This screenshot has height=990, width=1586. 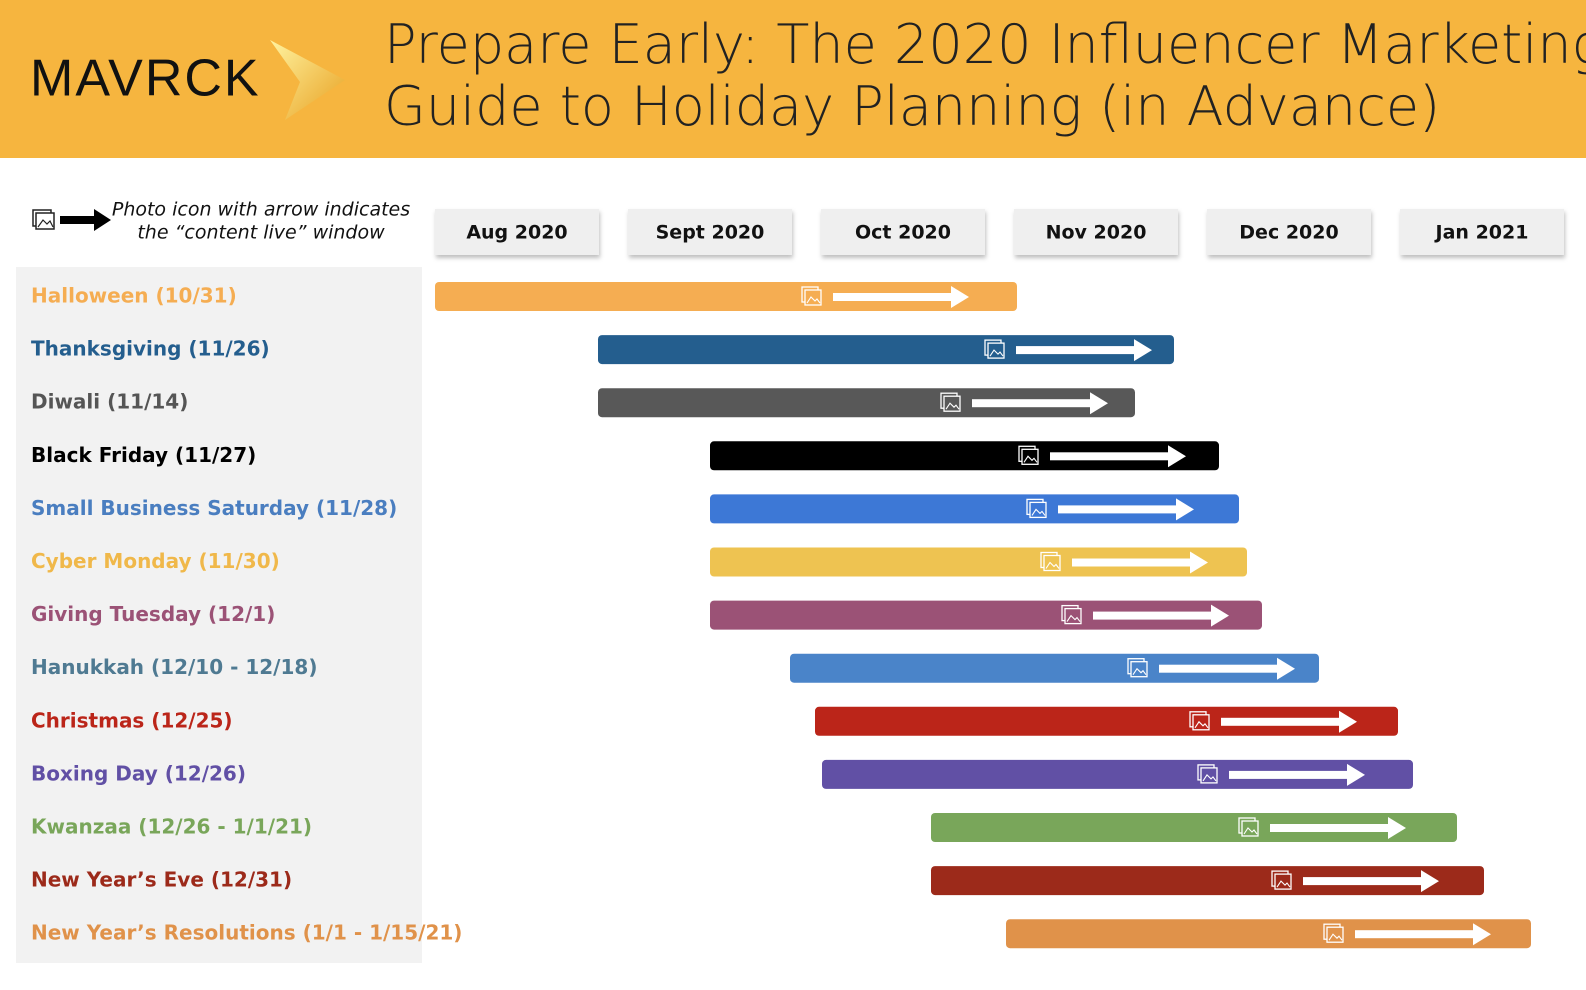 What do you see at coordinates (161, 880) in the screenshot?
I see `row-label: New Year’s Eve (12/31)` at bounding box center [161, 880].